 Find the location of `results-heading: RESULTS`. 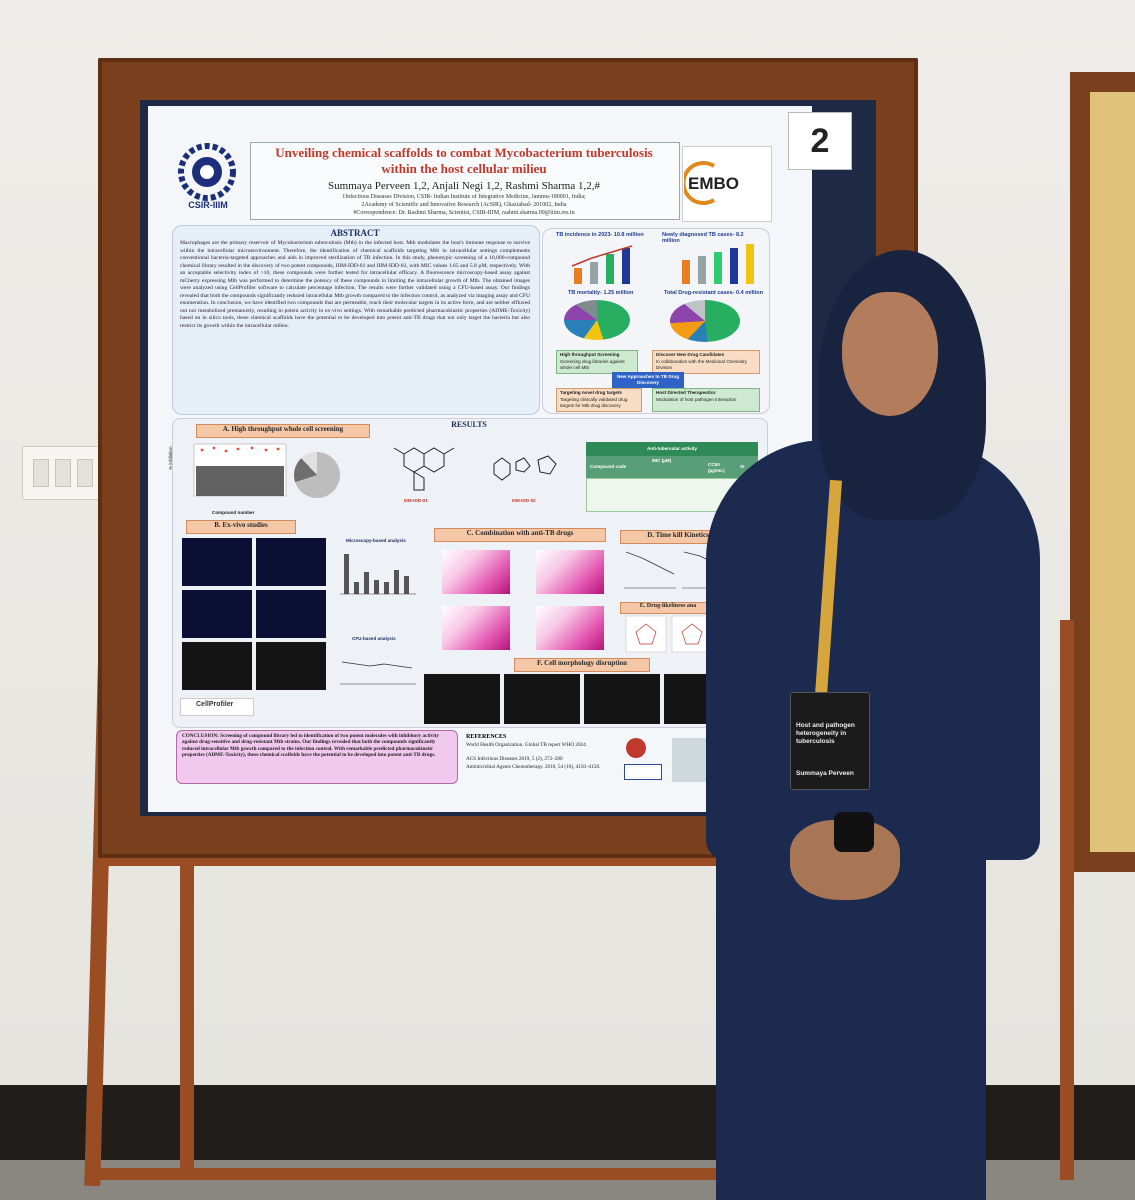

results-heading: RESULTS is located at coordinates (469, 424).